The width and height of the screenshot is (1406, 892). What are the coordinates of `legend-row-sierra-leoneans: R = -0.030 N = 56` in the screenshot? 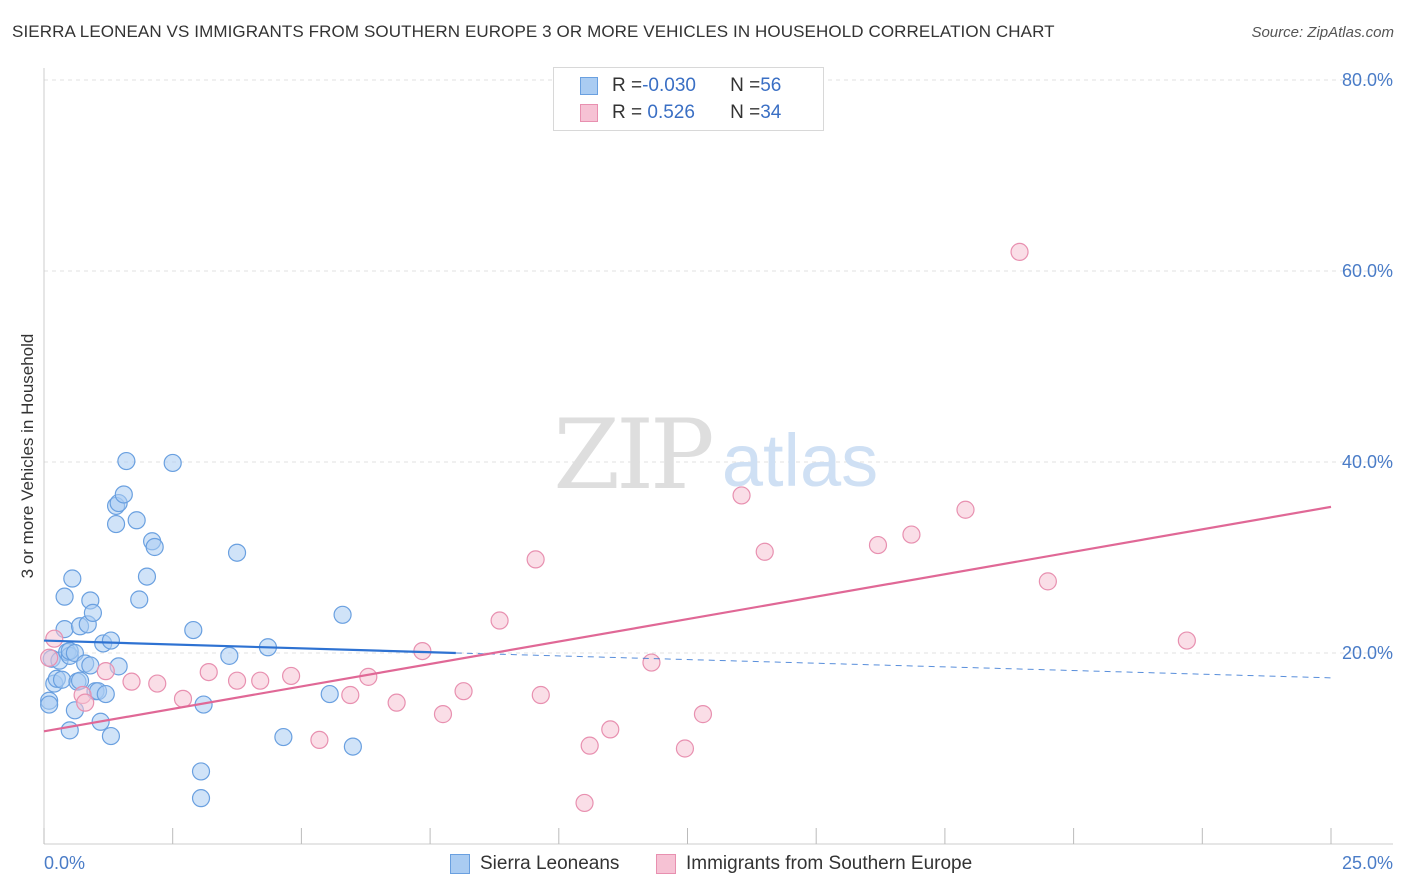 It's located at (680, 86).